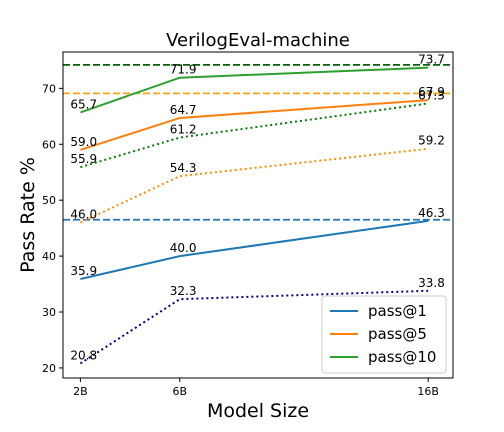 The image size is (504, 432). Describe the element at coordinates (431, 283) in the screenshot. I see `data-label: 33.8` at that location.